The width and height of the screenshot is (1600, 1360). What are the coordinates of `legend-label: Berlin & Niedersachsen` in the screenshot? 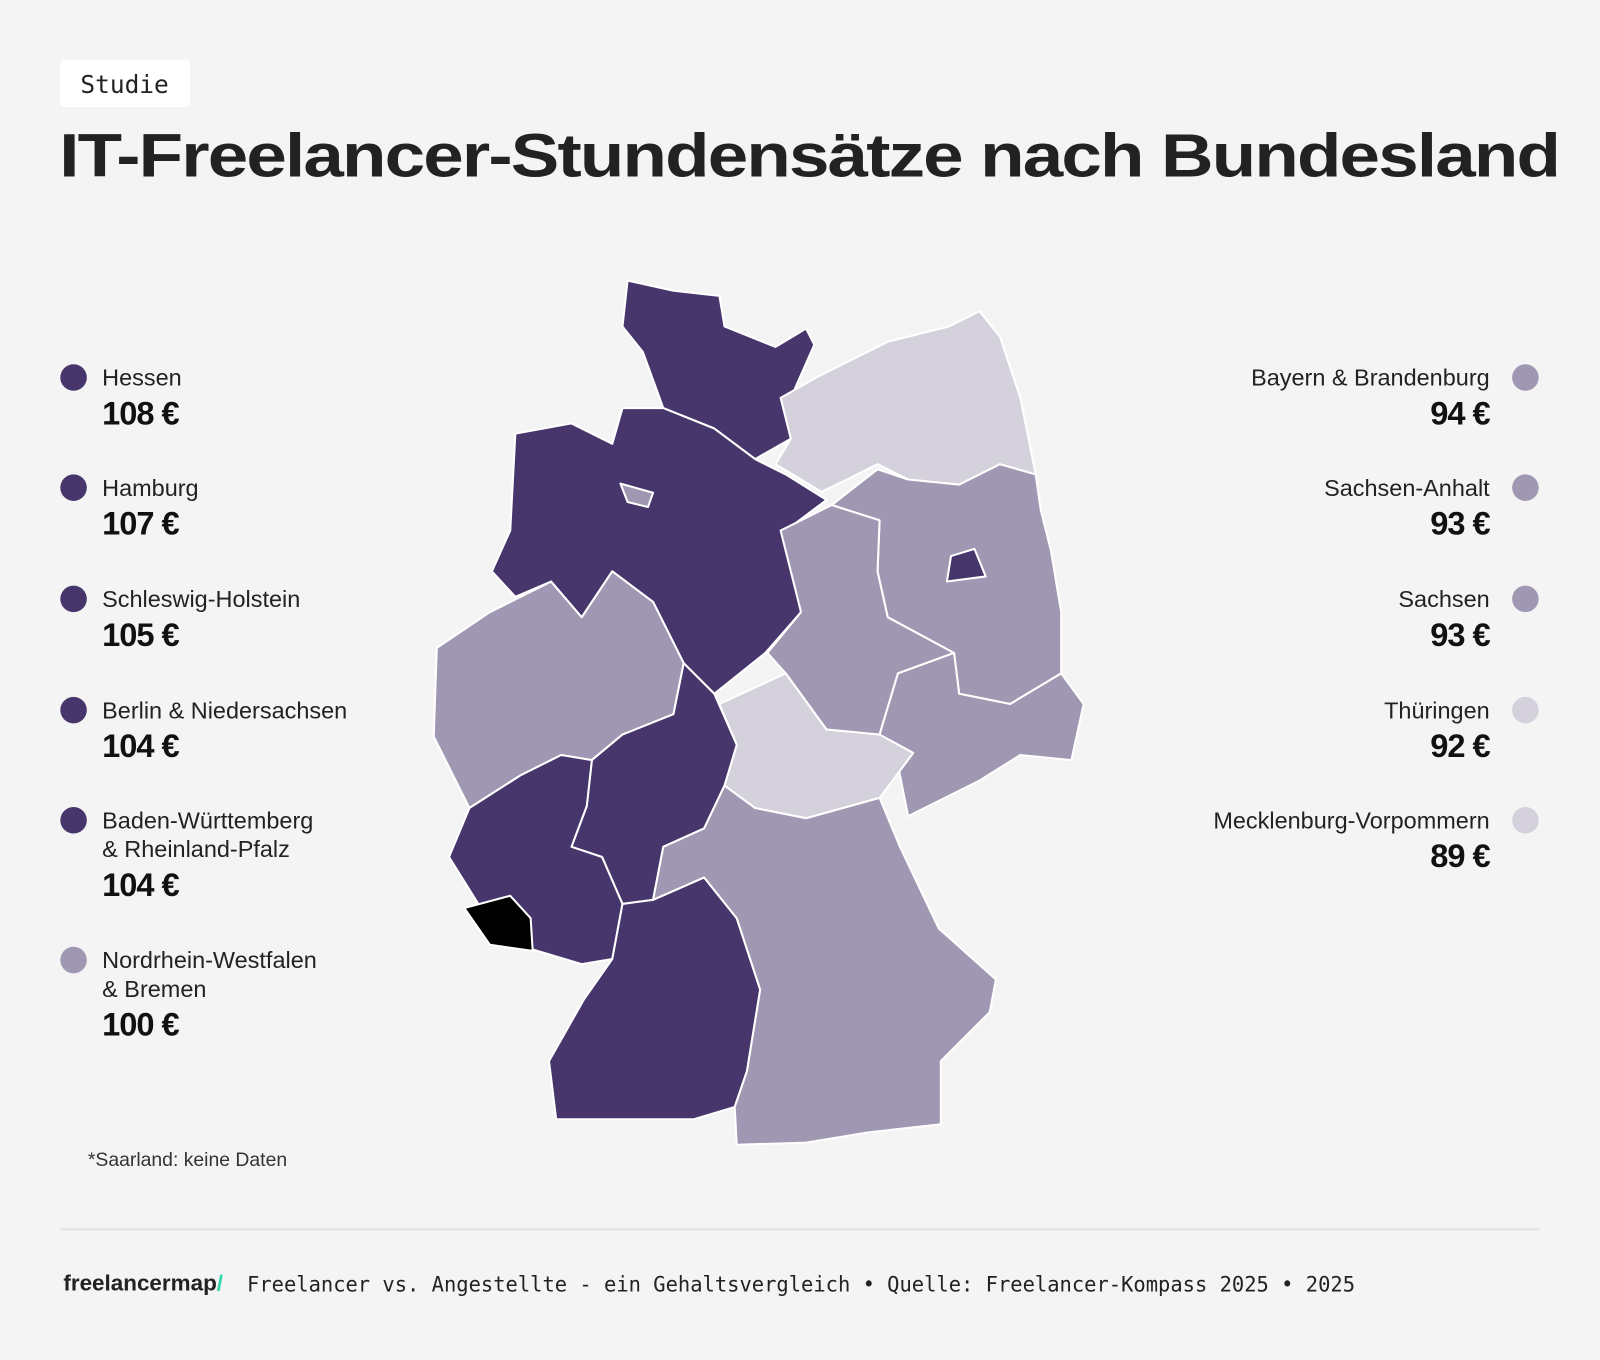 It's located at (224, 710).